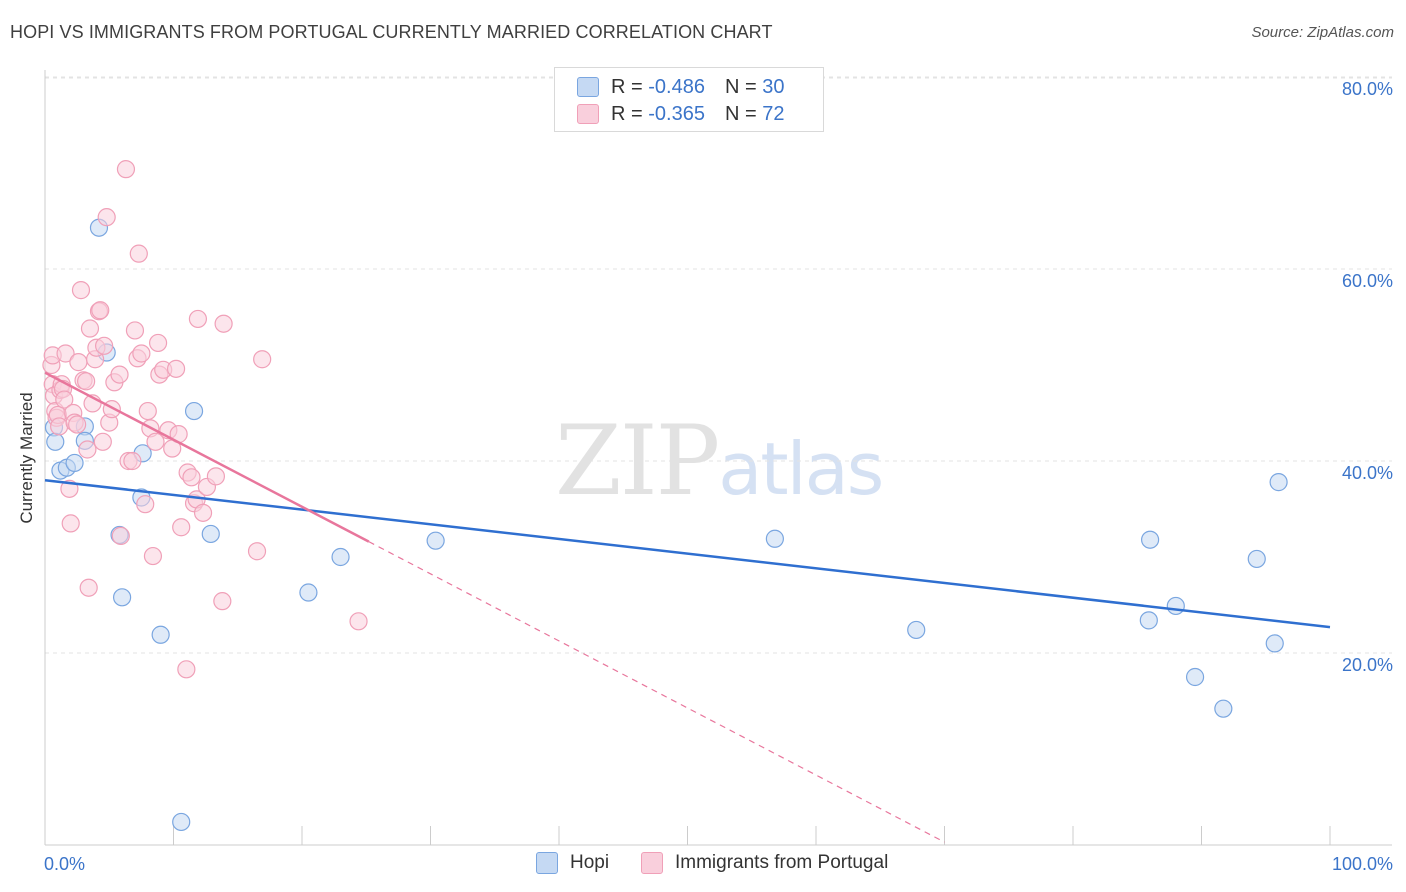 This screenshot has width=1406, height=892. Describe the element at coordinates (773, 86) in the screenshot. I see `hopi-n-value: 30` at that location.